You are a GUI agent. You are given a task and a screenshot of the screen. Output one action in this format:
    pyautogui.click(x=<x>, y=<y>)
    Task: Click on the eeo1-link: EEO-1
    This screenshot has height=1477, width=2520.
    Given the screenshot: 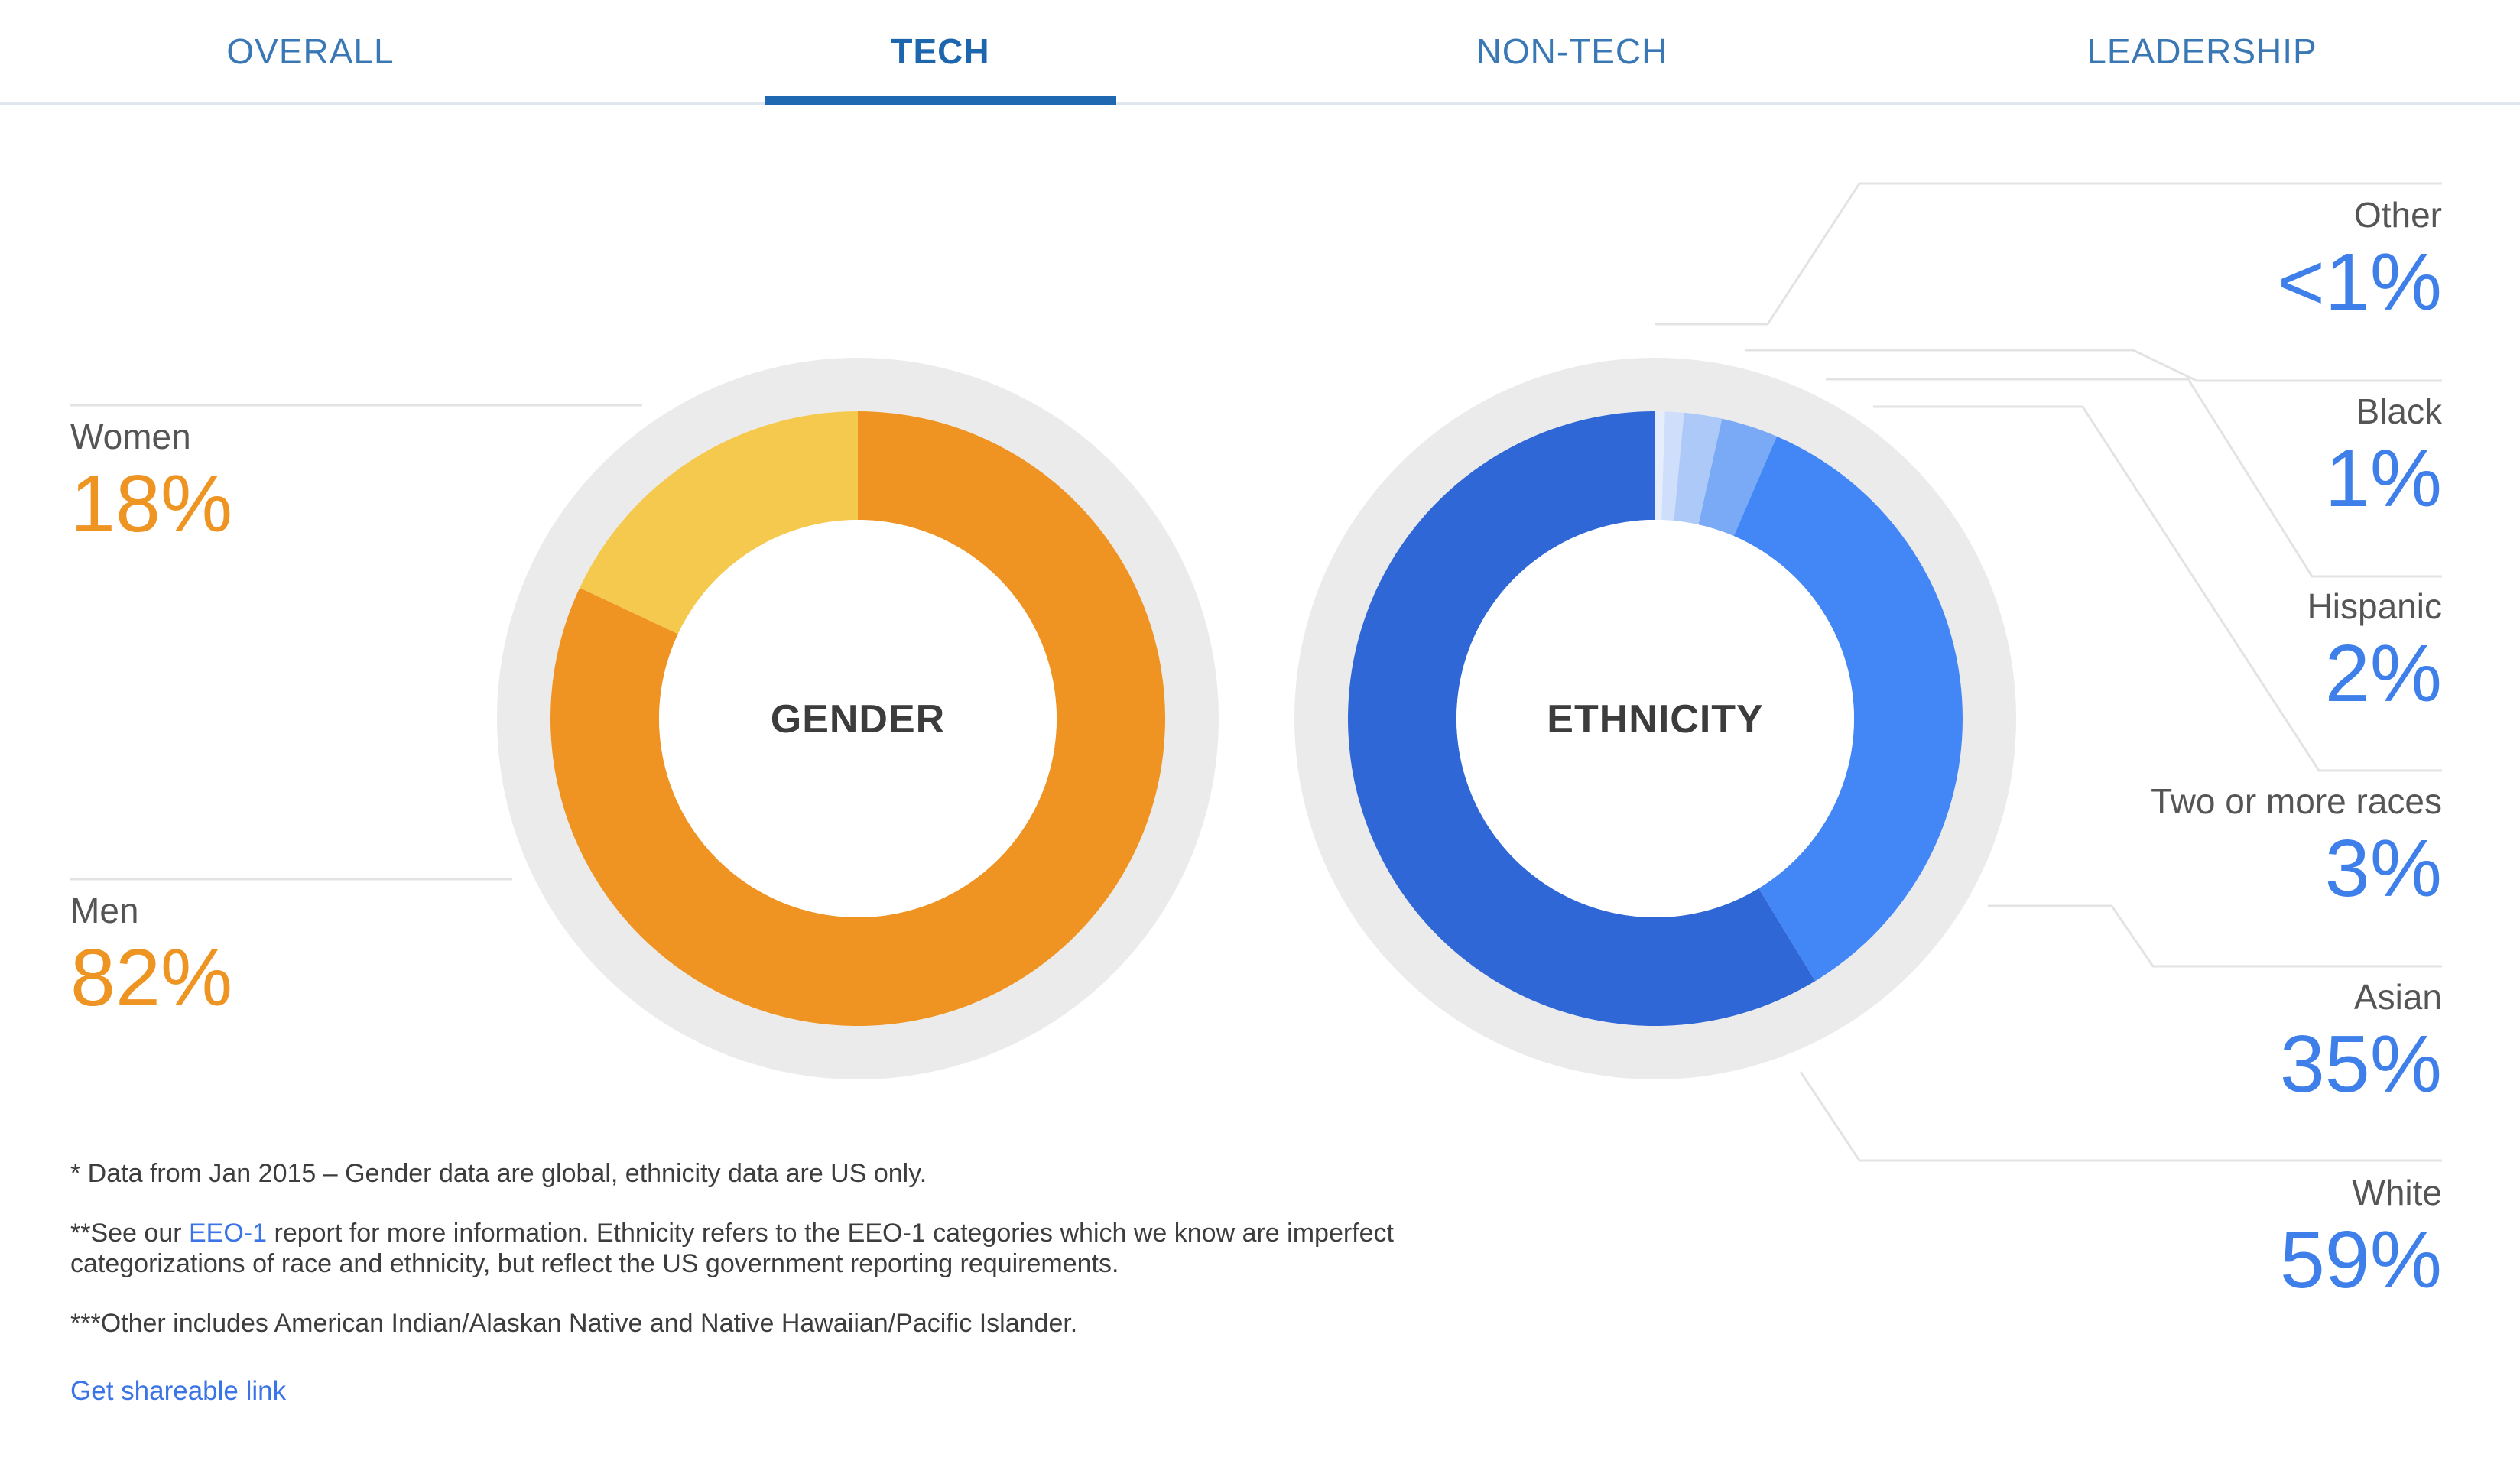 What is the action you would take?
    pyautogui.click(x=228, y=1233)
    